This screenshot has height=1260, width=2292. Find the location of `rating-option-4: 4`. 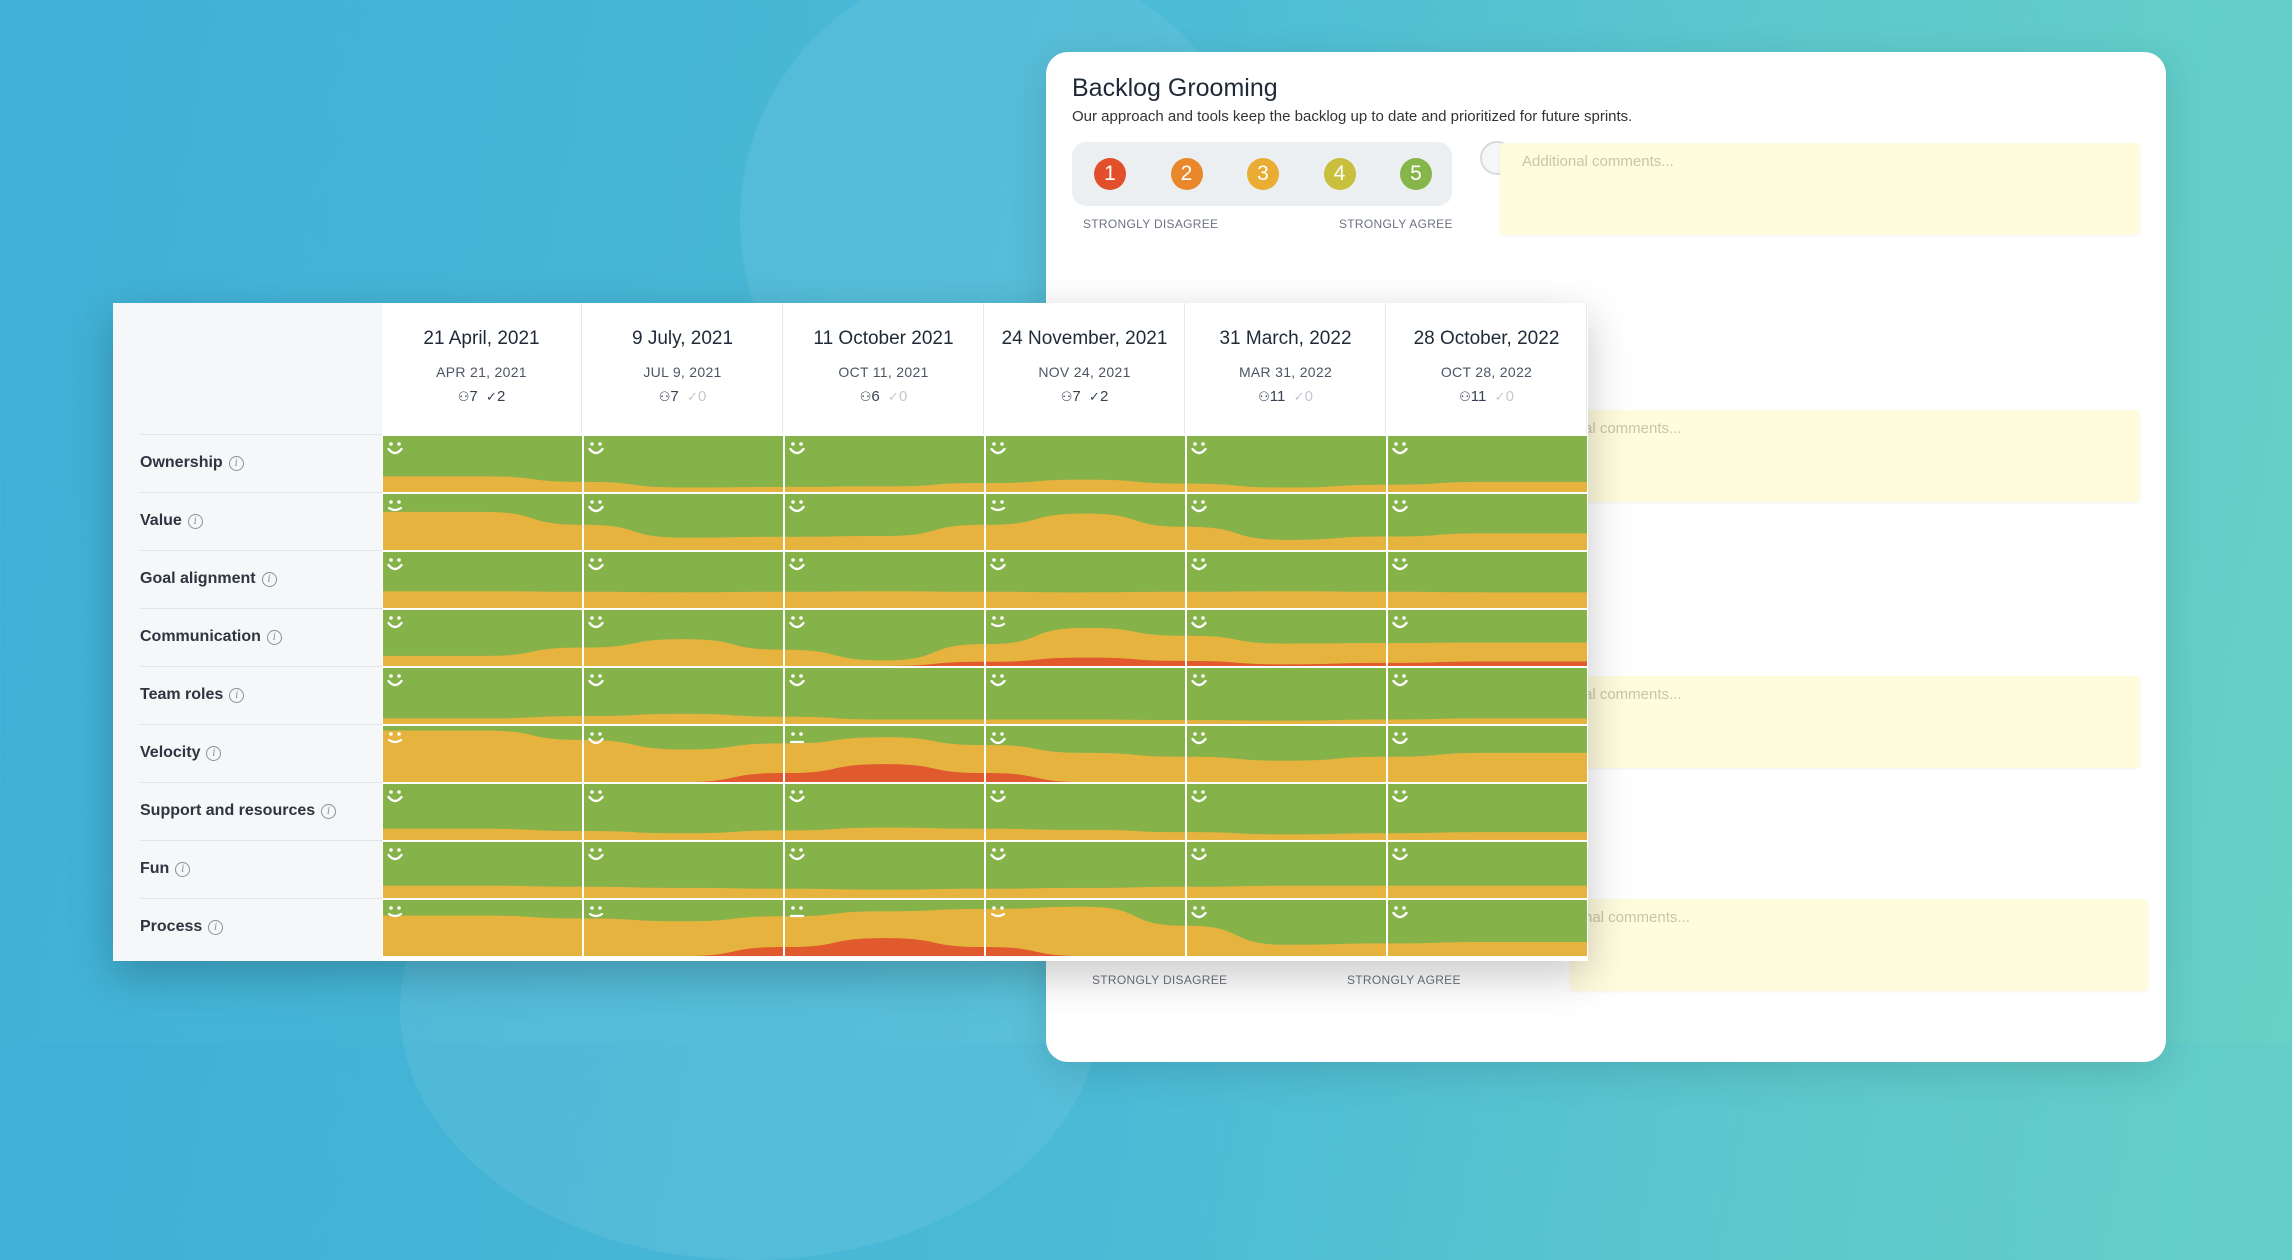

rating-option-4: 4 is located at coordinates (1339, 174).